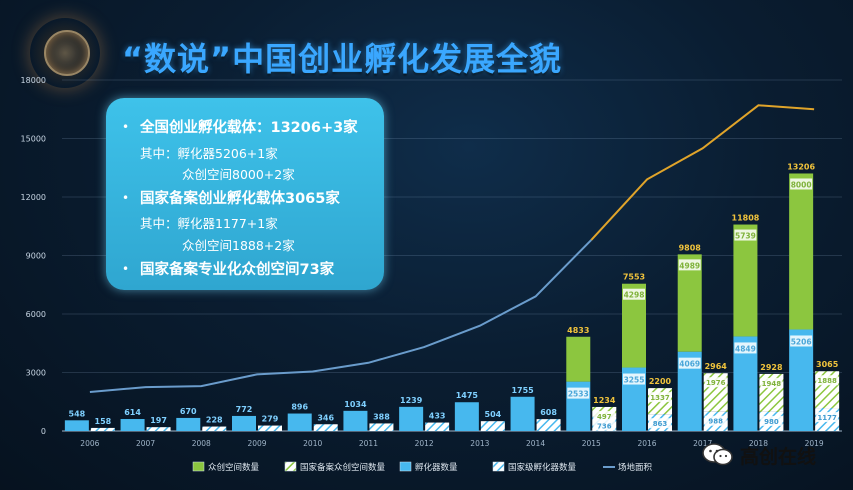 The image size is (853, 490). What do you see at coordinates (690, 247) in the screenshot?
I see `total-value-label: 9808` at bounding box center [690, 247].